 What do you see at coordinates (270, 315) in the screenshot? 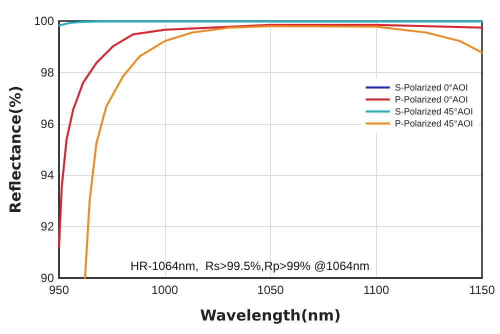
I see `x-axis-title: Wavelength(nm)` at bounding box center [270, 315].